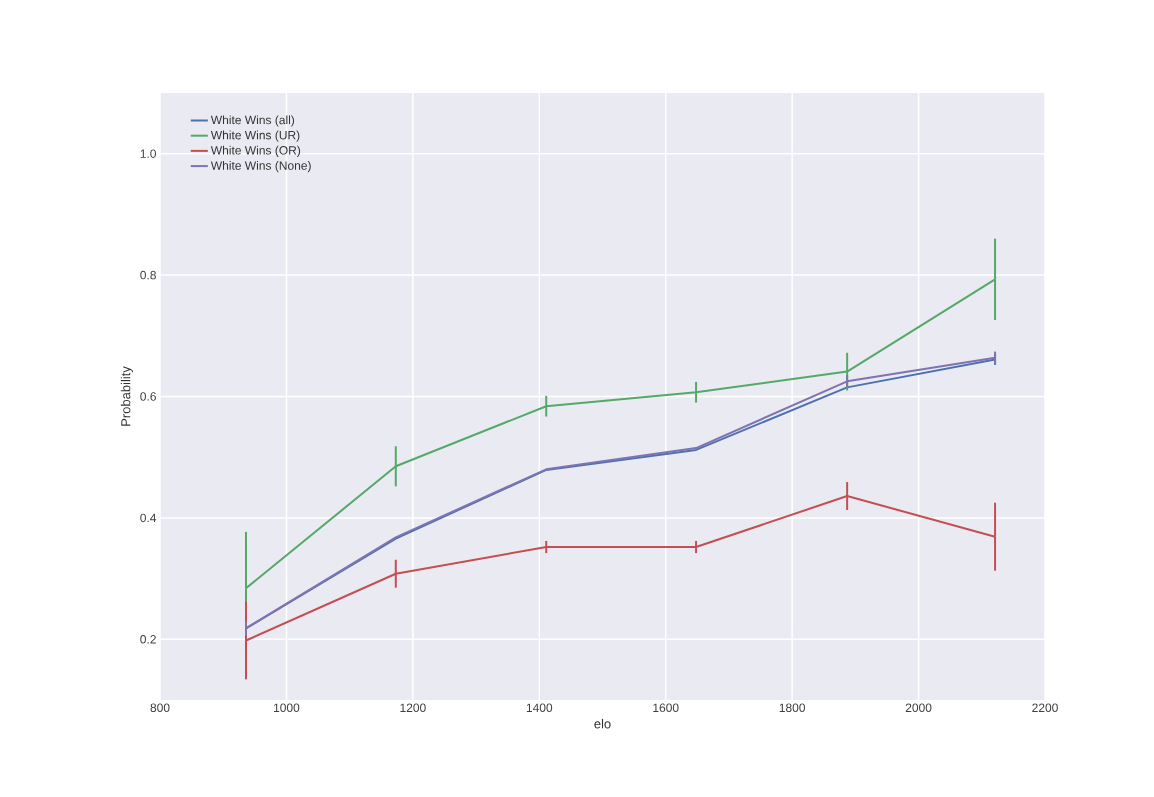 The image size is (1154, 797). I want to click on x-tick-label: 1000, so click(287, 708).